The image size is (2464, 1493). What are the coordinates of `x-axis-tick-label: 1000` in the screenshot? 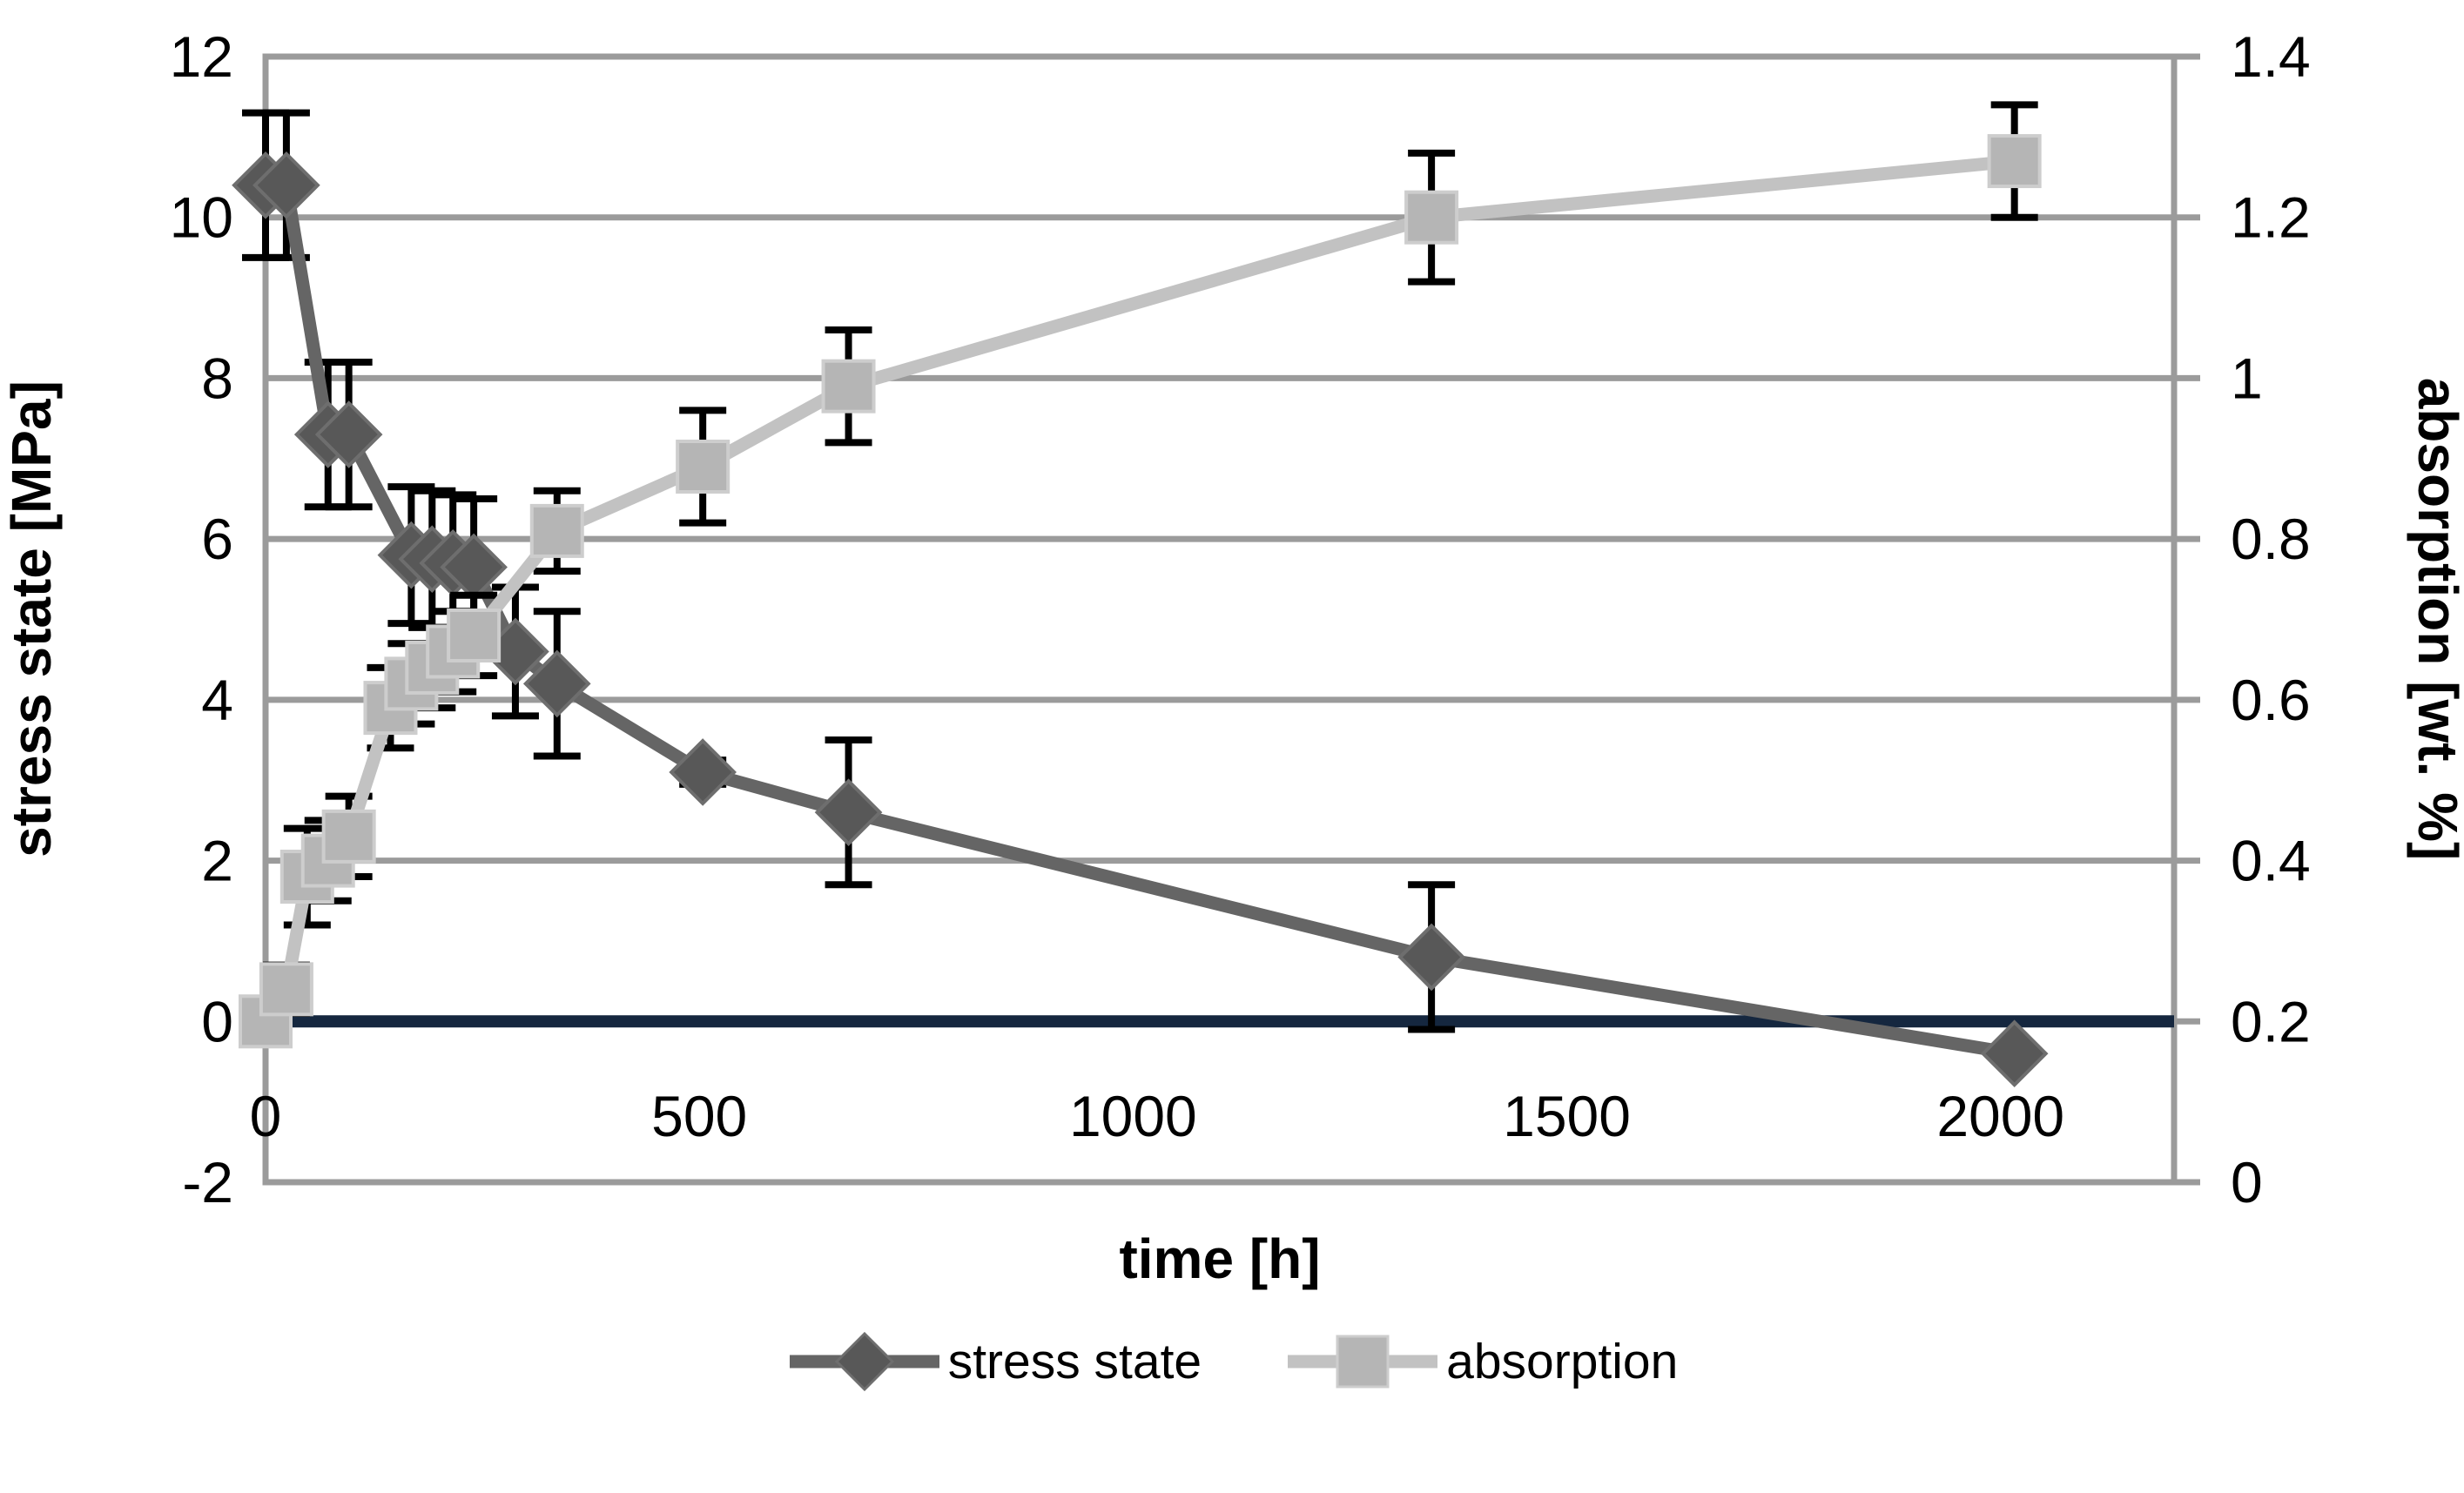 It's located at (1133, 1116).